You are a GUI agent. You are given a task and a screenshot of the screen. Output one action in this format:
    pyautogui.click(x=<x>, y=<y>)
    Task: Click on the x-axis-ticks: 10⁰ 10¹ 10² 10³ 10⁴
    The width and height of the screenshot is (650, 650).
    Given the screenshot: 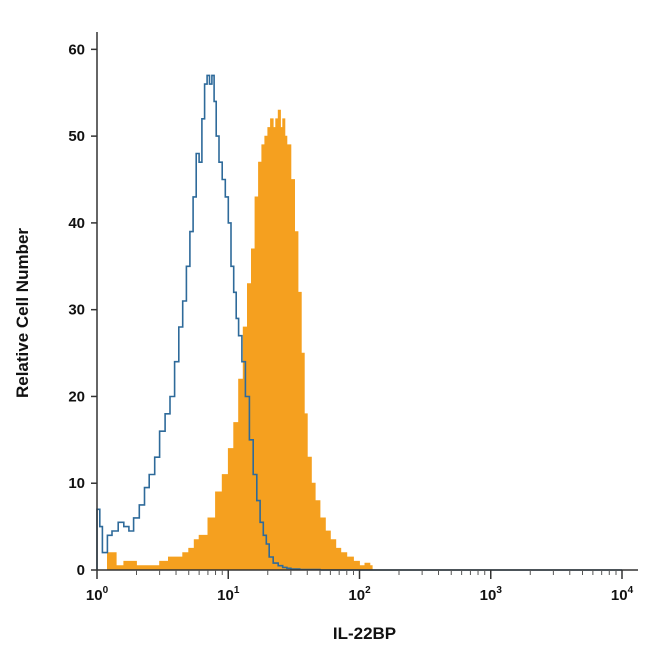 What is the action you would take?
    pyautogui.click(x=360, y=587)
    